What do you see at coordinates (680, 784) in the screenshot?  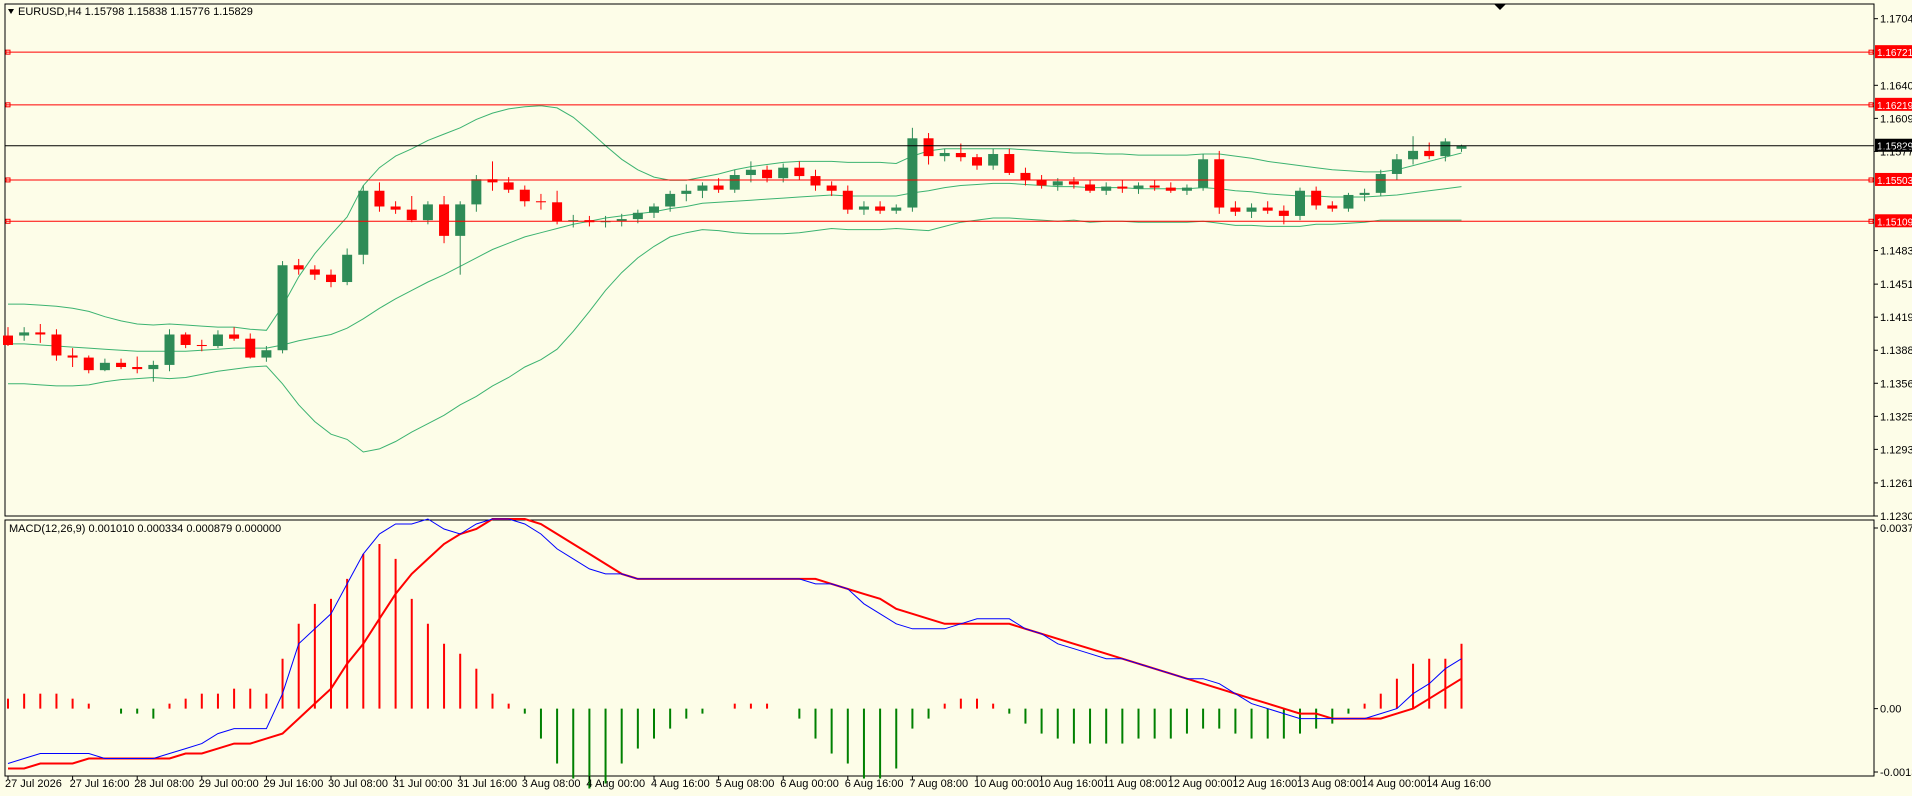 I see `time-tick-label: 4 Aug 16:00` at bounding box center [680, 784].